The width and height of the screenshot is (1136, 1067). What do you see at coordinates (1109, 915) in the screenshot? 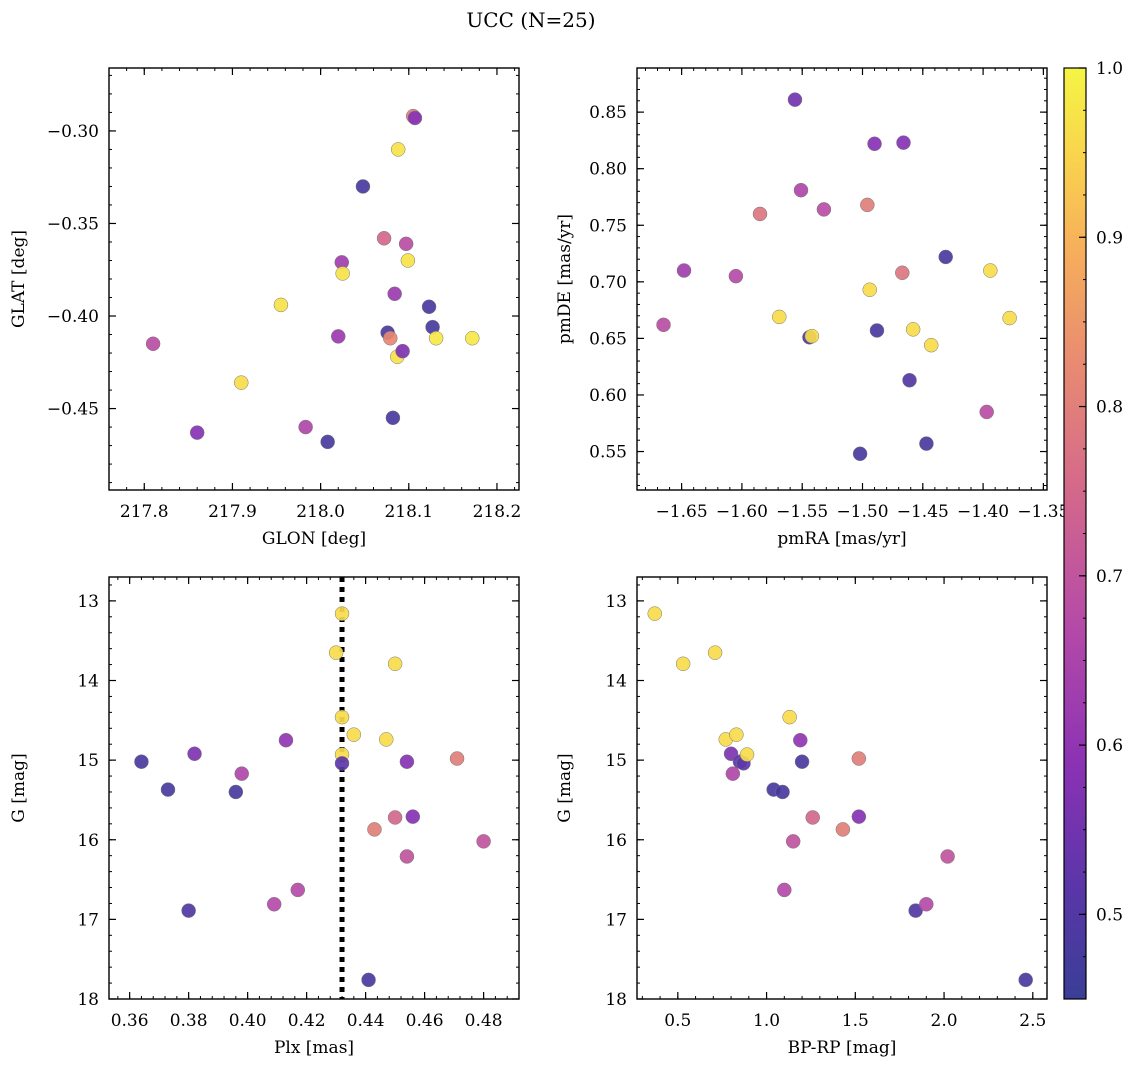
I see `colorbar-tick-label: 0.5` at bounding box center [1109, 915].